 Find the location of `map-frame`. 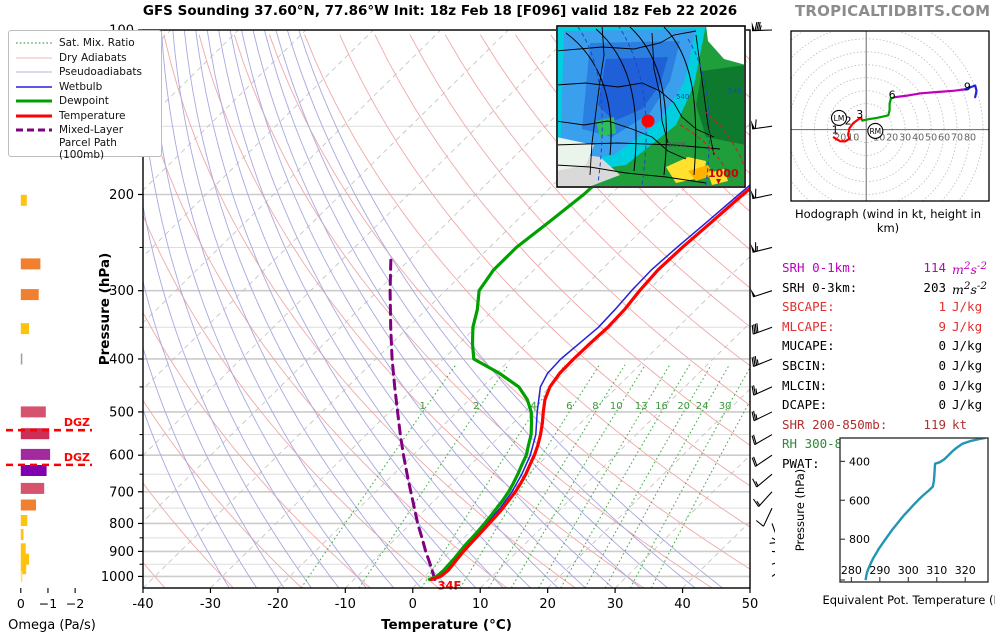

map-frame is located at coordinates (651, 106).